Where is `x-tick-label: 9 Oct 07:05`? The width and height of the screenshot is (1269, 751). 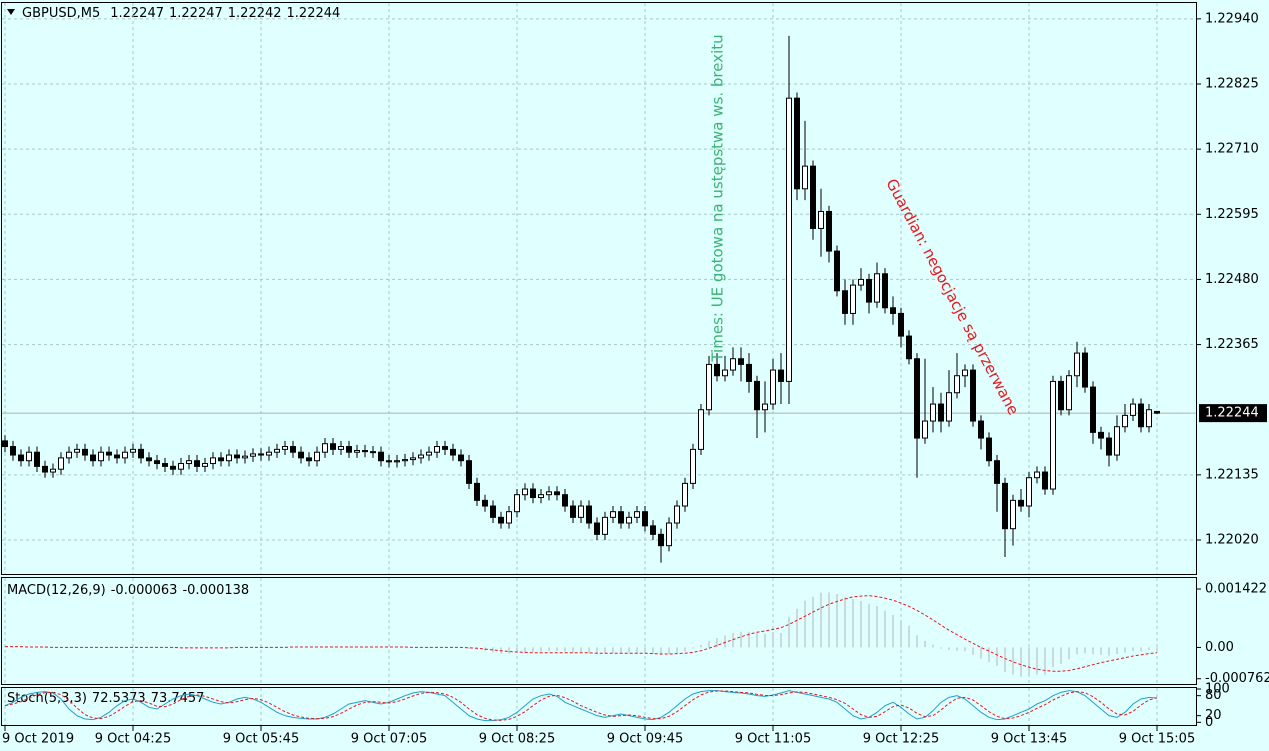 x-tick-label: 9 Oct 07:05 is located at coordinates (389, 739).